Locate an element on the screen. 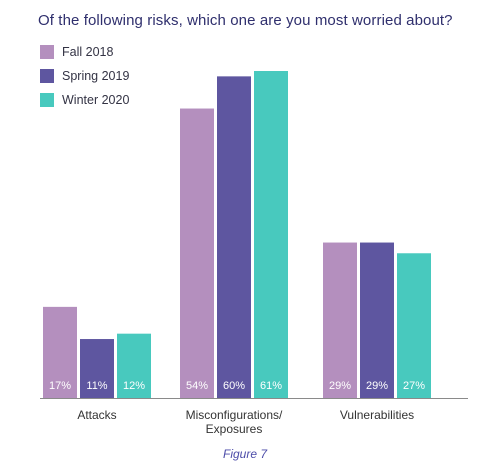  category-label: Attacks is located at coordinates (96, 415).